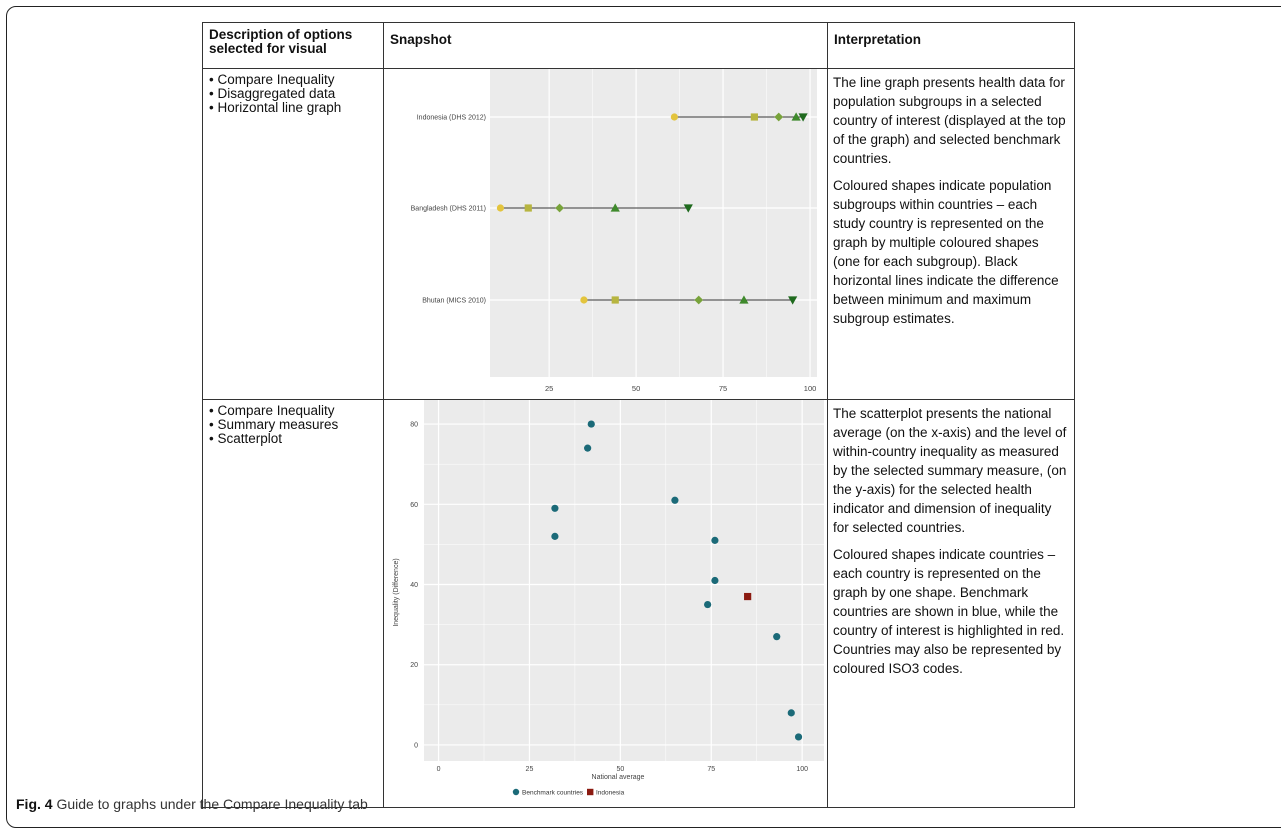  Describe the element at coordinates (34, 804) in the screenshot. I see `figure-label: Fig. 4` at that location.